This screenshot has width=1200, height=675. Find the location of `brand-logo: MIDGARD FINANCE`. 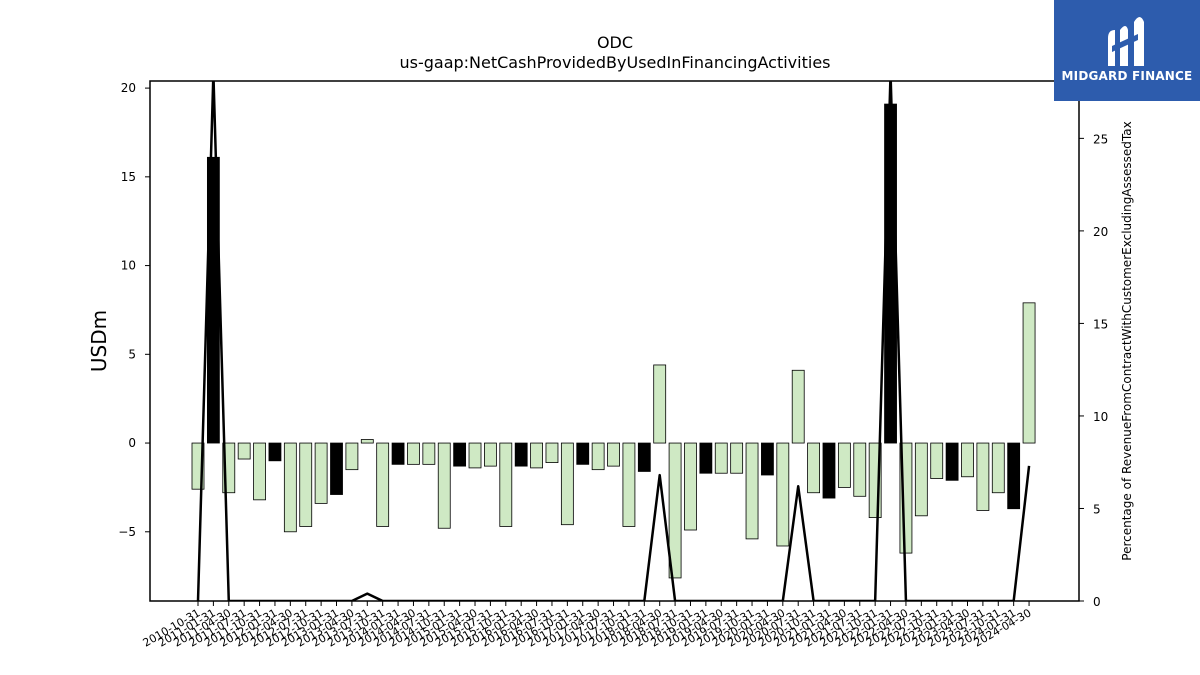

brand-logo: MIDGARD FINANCE is located at coordinates (1127, 50).